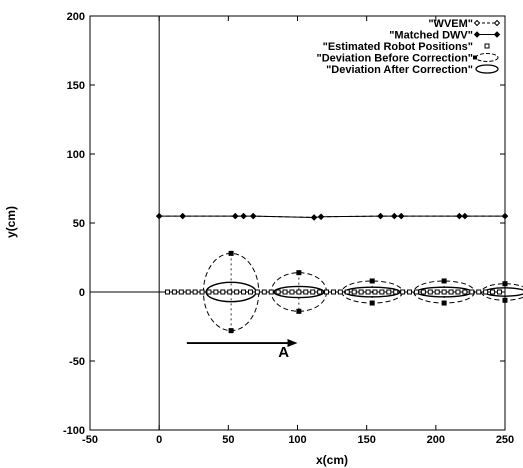 This screenshot has height=468, width=523. What do you see at coordinates (76, 155) in the screenshot?
I see `y-tick-label: 100` at bounding box center [76, 155].